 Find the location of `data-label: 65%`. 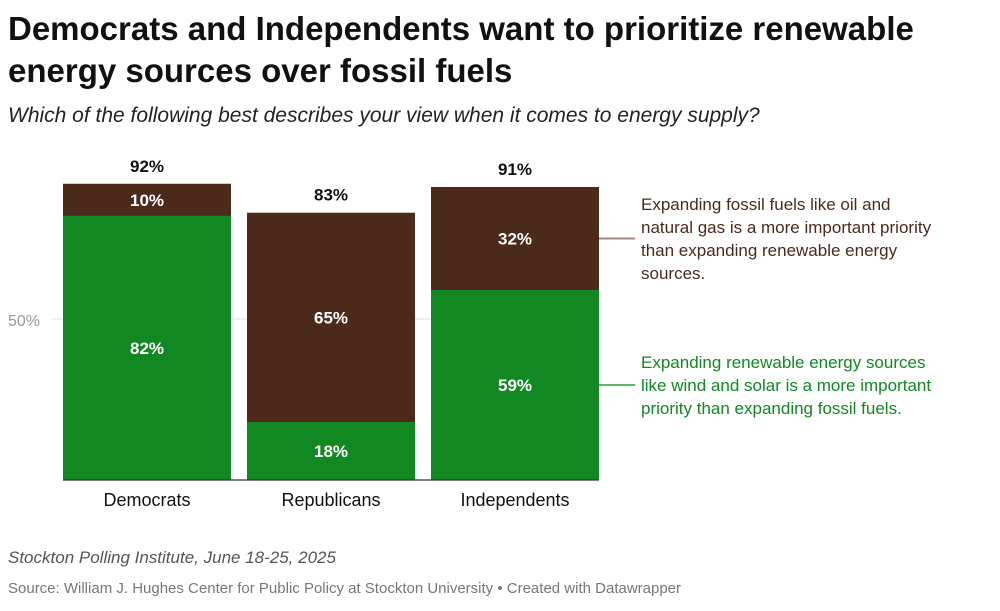

data-label: 65% is located at coordinates (331, 317).